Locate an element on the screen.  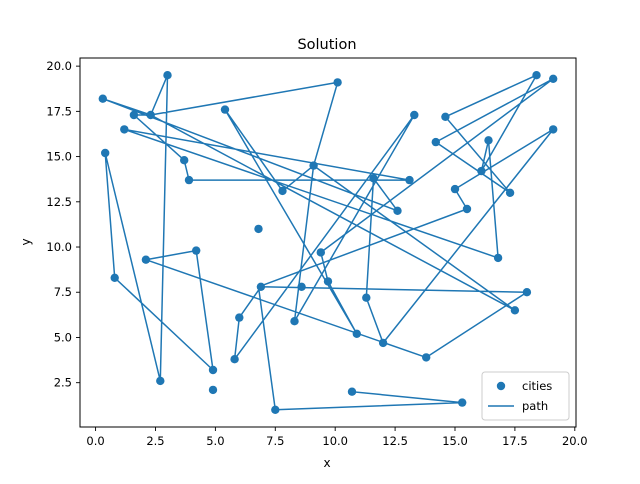
x-tick-label: 17.5 is located at coordinates (515, 441).